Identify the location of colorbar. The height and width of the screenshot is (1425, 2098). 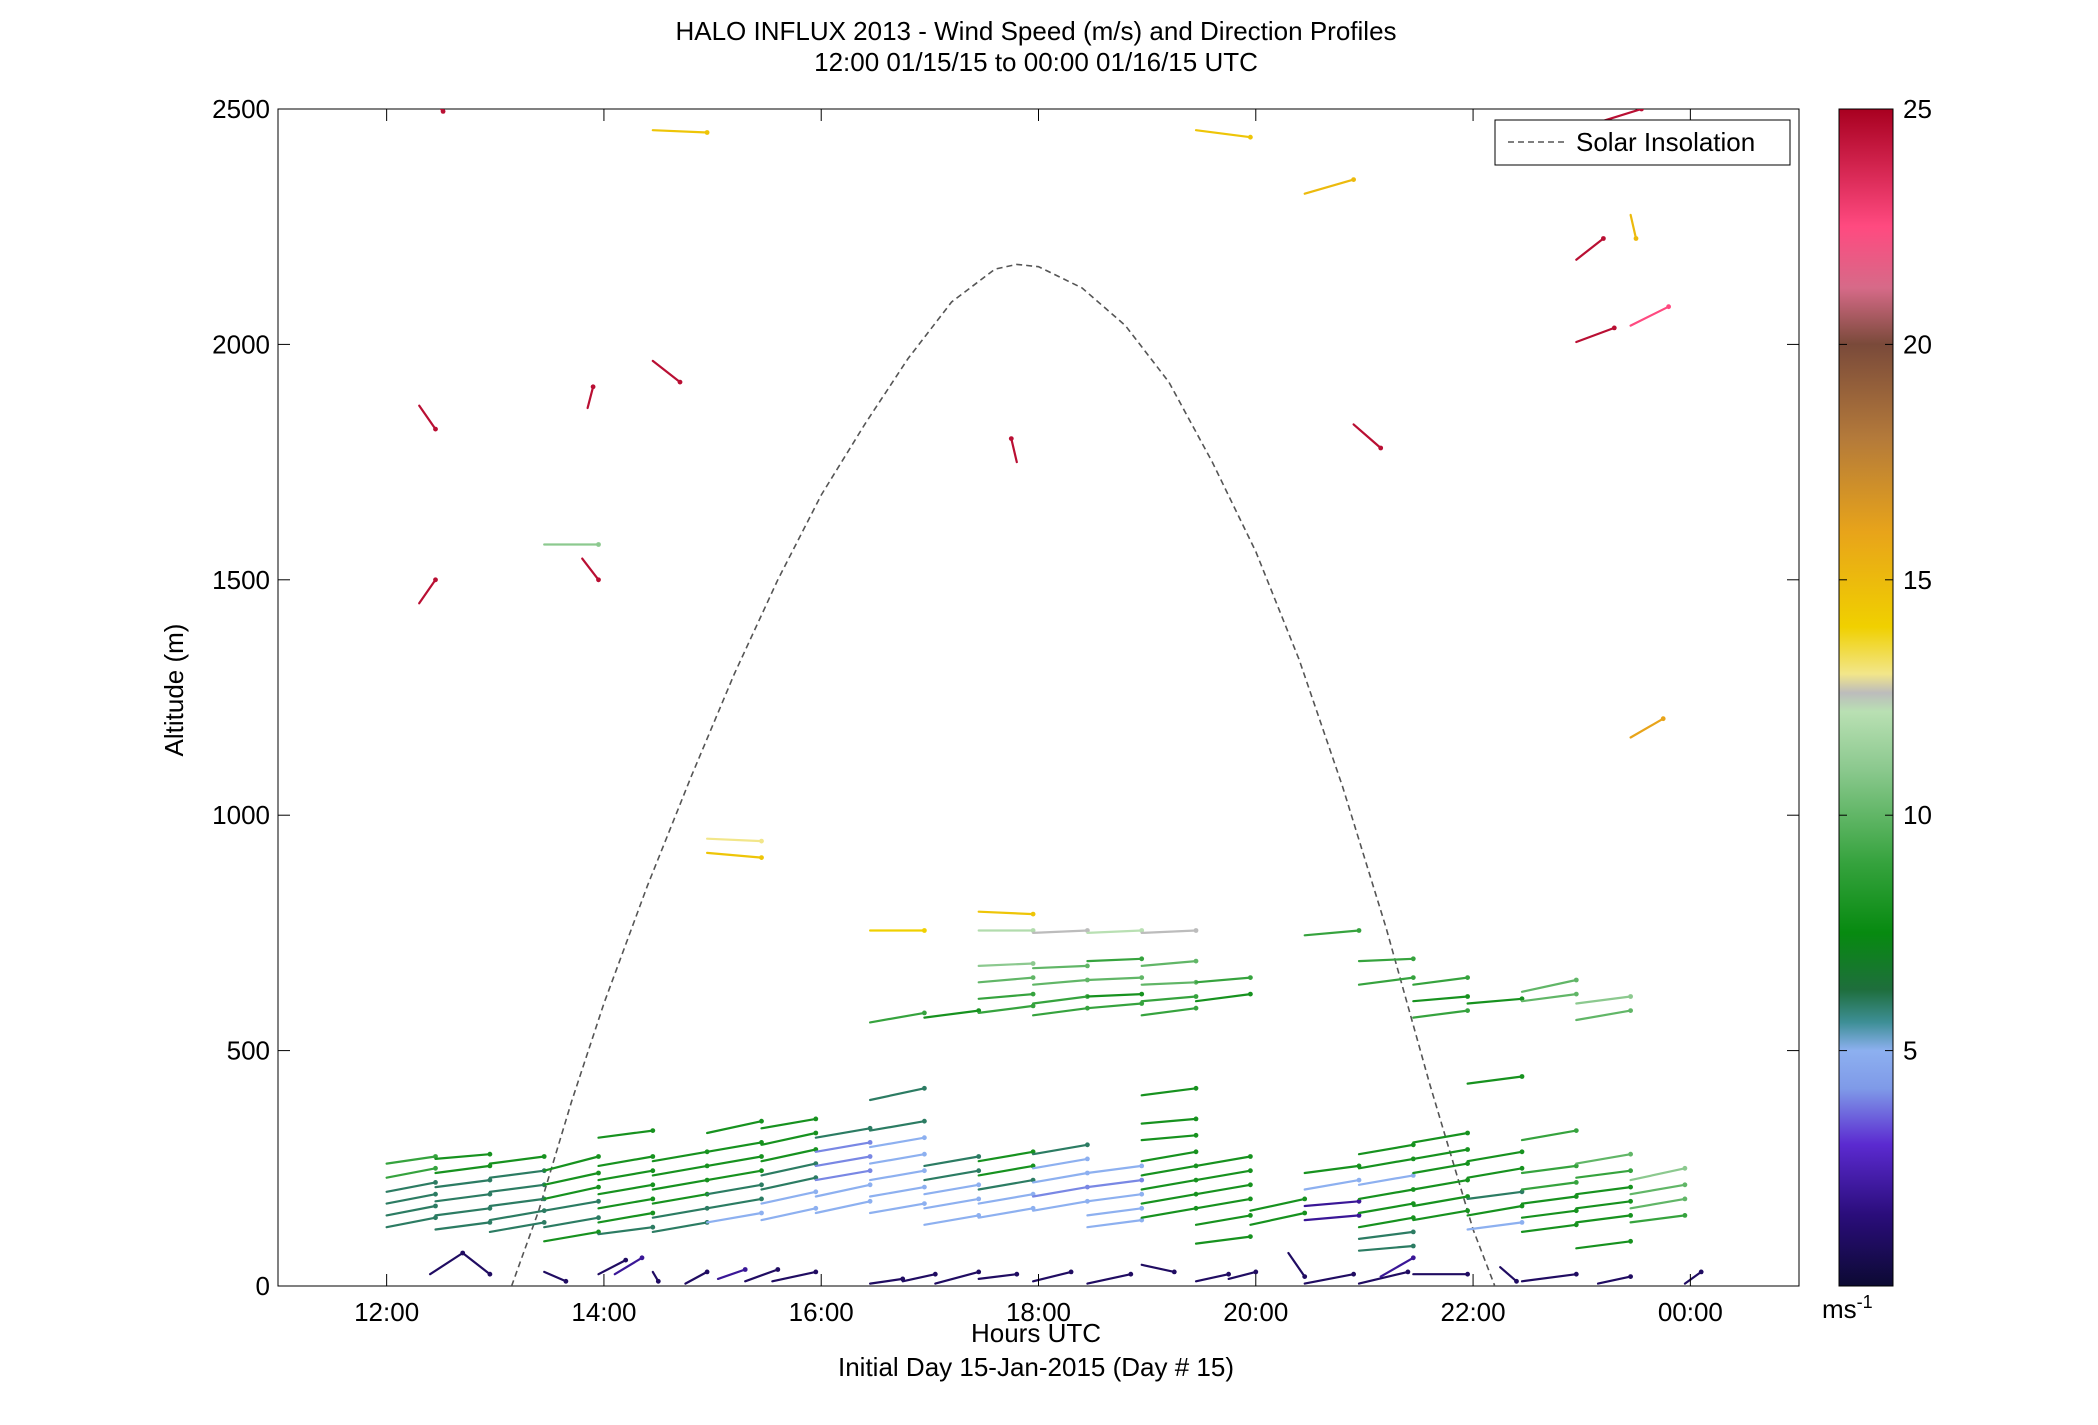
(1866, 697).